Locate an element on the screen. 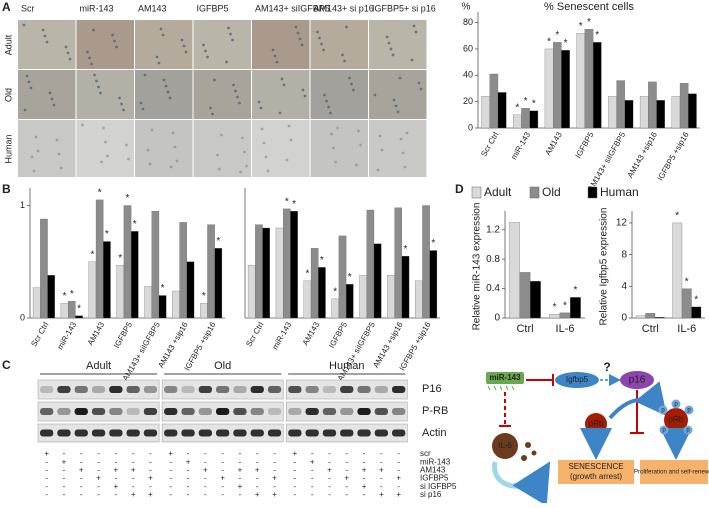 The image size is (709, 508). phospho-dot is located at coordinates (689, 410).